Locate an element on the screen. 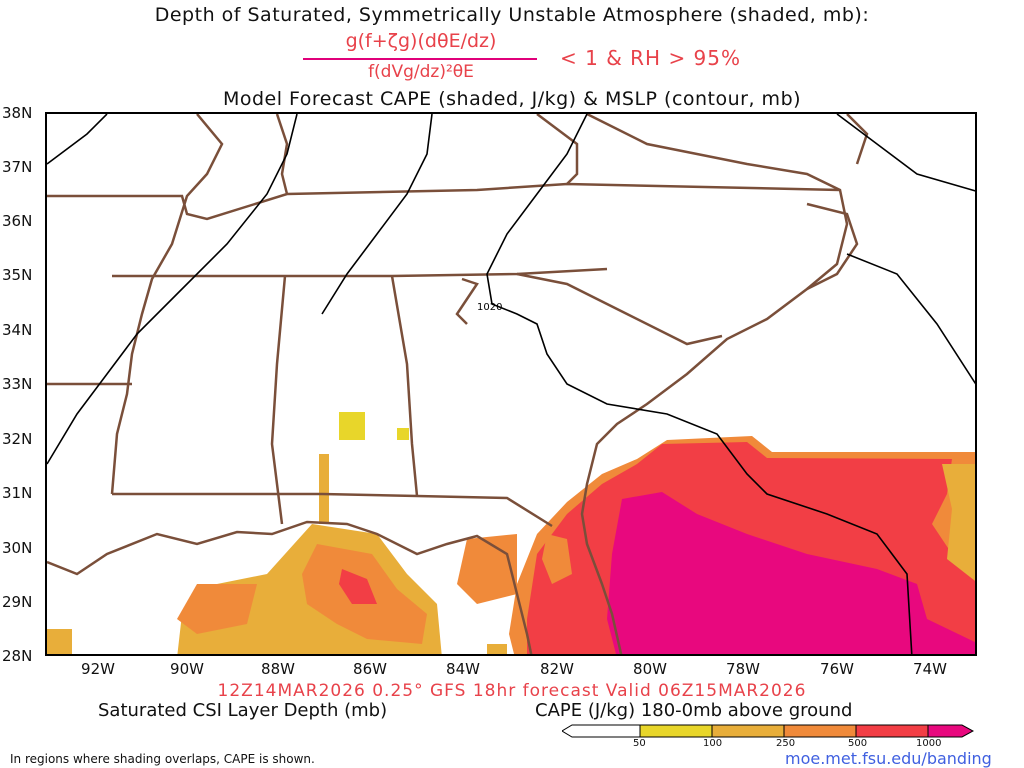 The image size is (1024, 768). lon-label-88: 88W is located at coordinates (278, 669).